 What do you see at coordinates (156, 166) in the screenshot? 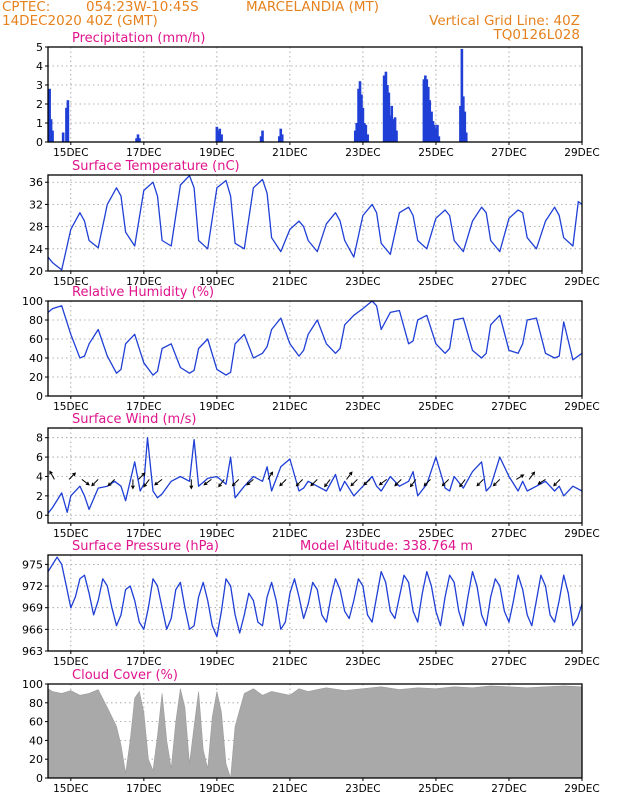
I see `panel-title: Surface Temperature (nC)` at bounding box center [156, 166].